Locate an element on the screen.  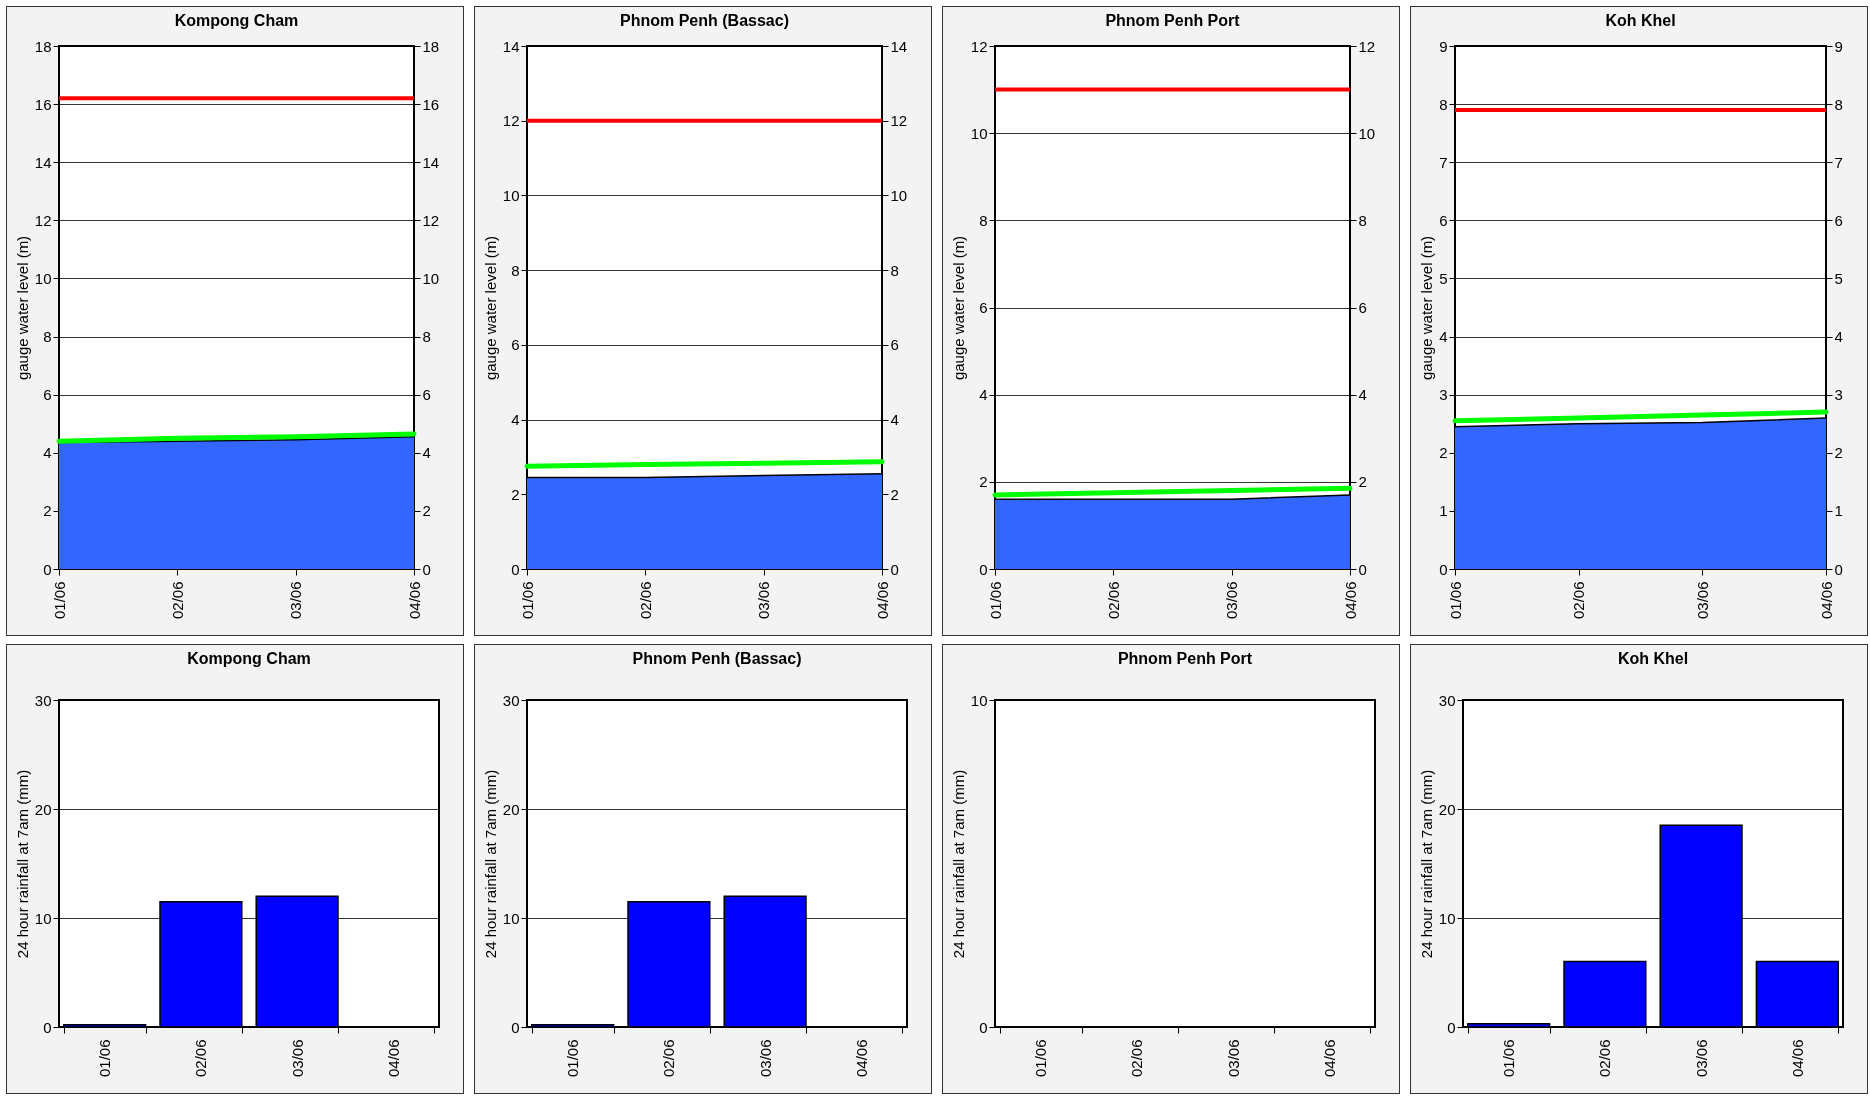
y-tick-label: 5 is located at coordinates (1443, 278).